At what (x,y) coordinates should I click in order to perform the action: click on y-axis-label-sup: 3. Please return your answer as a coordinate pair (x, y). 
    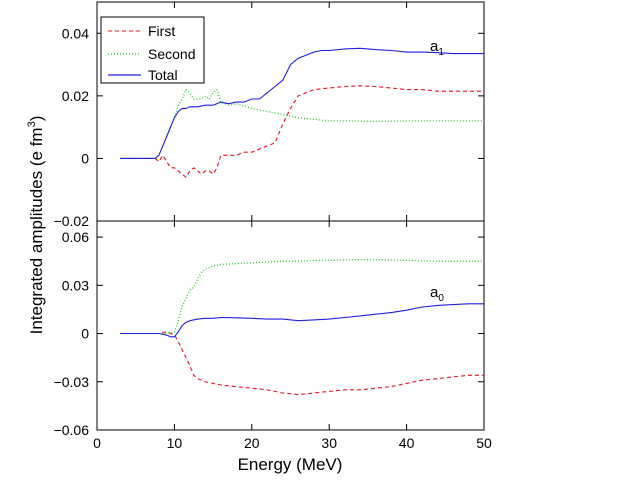
    Looking at the image, I should click on (32, 124).